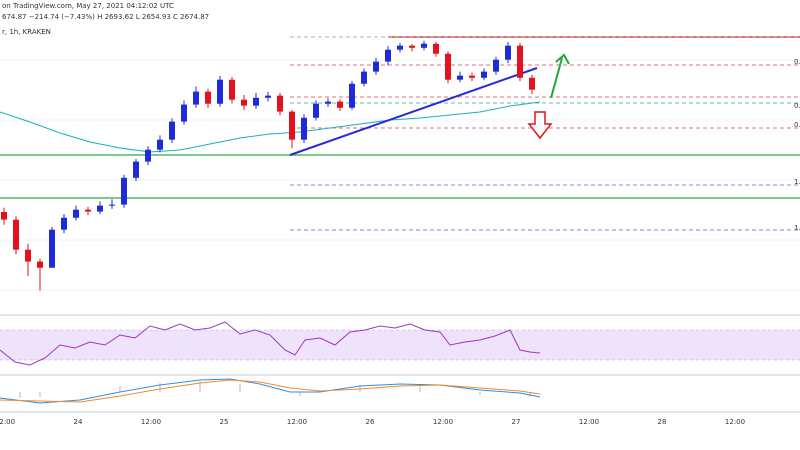 The height and width of the screenshot is (450, 800). Describe the element at coordinates (270, 127) in the screenshot. I see `moving-average` at that location.